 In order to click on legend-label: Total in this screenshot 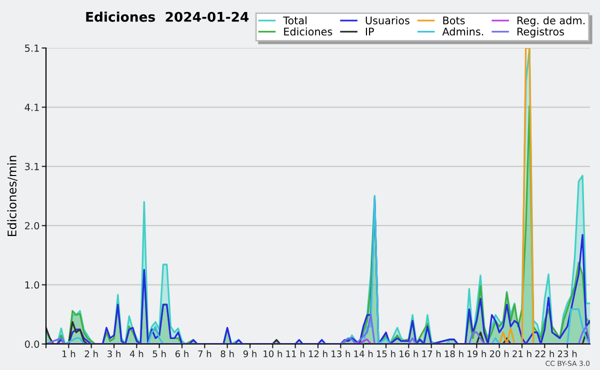, I will do `click(294, 20)`.